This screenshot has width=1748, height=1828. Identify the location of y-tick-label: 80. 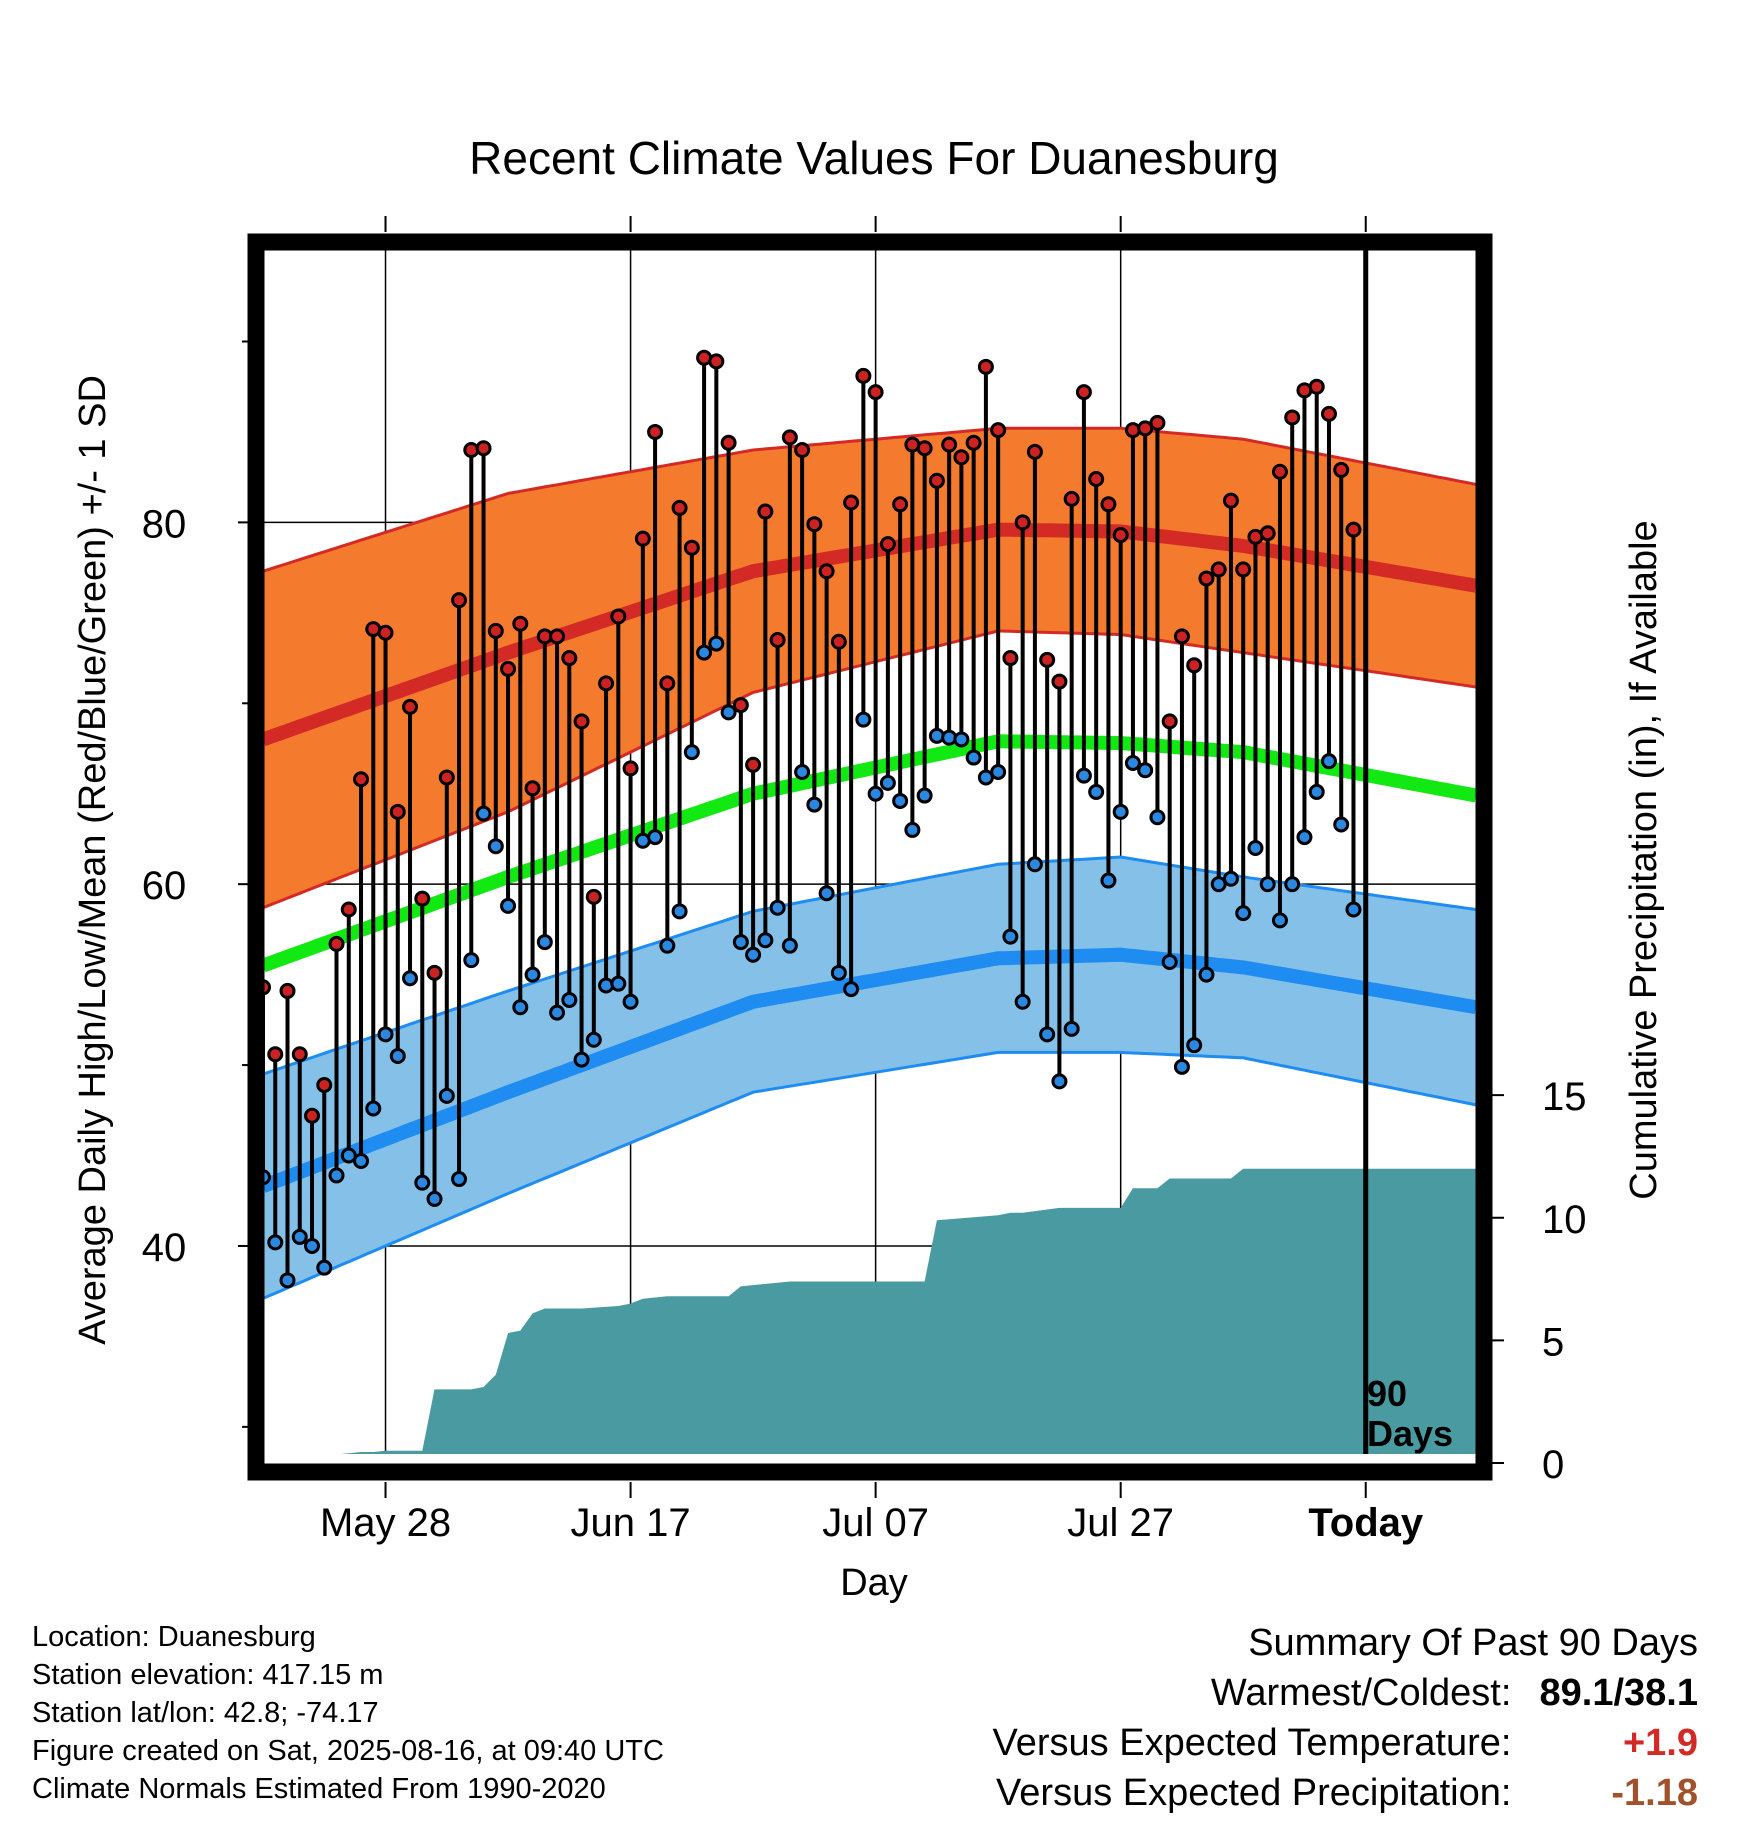
(164, 524).